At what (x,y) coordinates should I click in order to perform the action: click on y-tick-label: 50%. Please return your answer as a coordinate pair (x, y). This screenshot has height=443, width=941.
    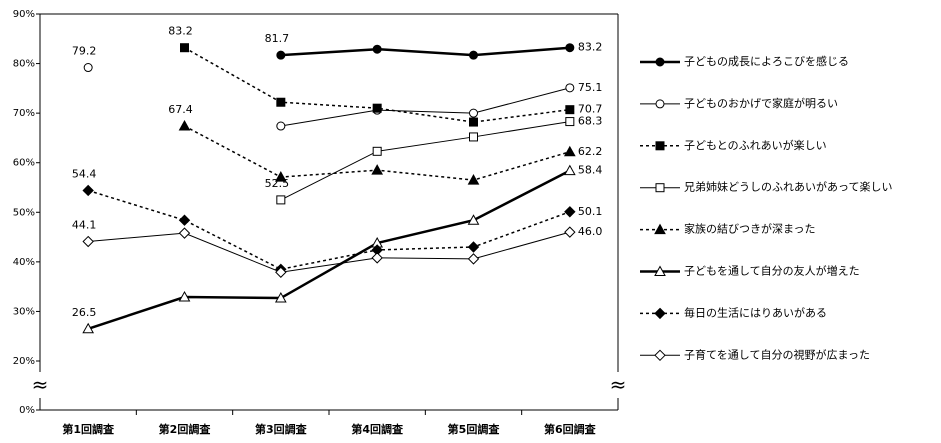
    Looking at the image, I should click on (24, 212).